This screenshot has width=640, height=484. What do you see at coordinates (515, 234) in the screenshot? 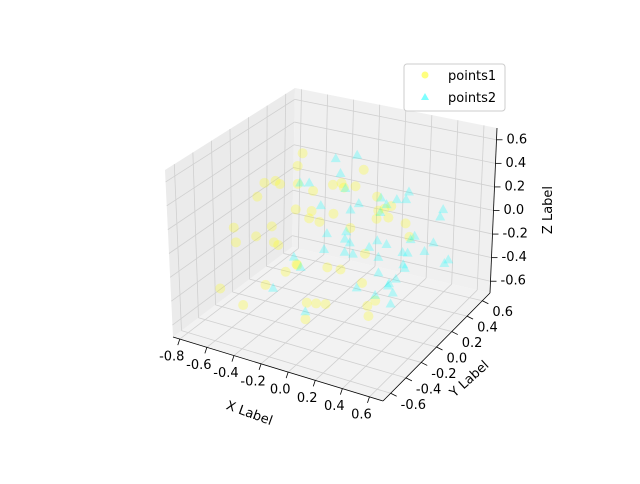
I see `z-tick-label: -0.2` at bounding box center [515, 234].